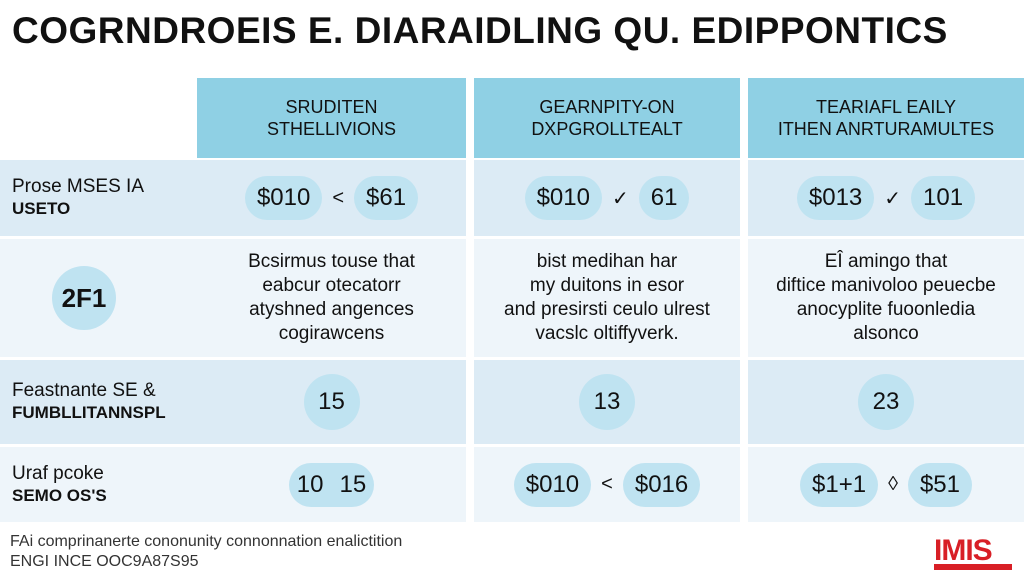 This screenshot has height=576, width=1024. I want to click on table-cell: $013 ✓ 101, so click(886, 198).